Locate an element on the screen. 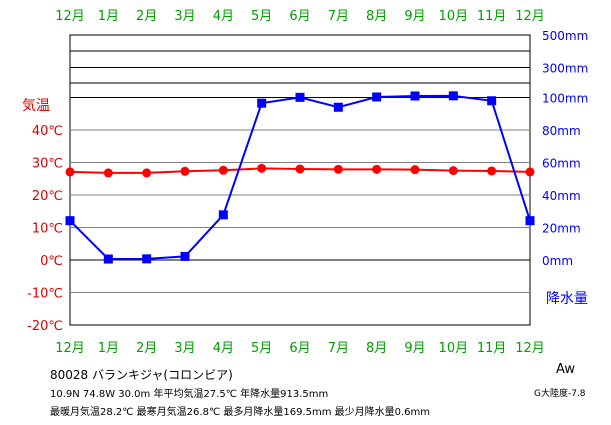  month-label-bottom: 10月 is located at coordinates (454, 348).